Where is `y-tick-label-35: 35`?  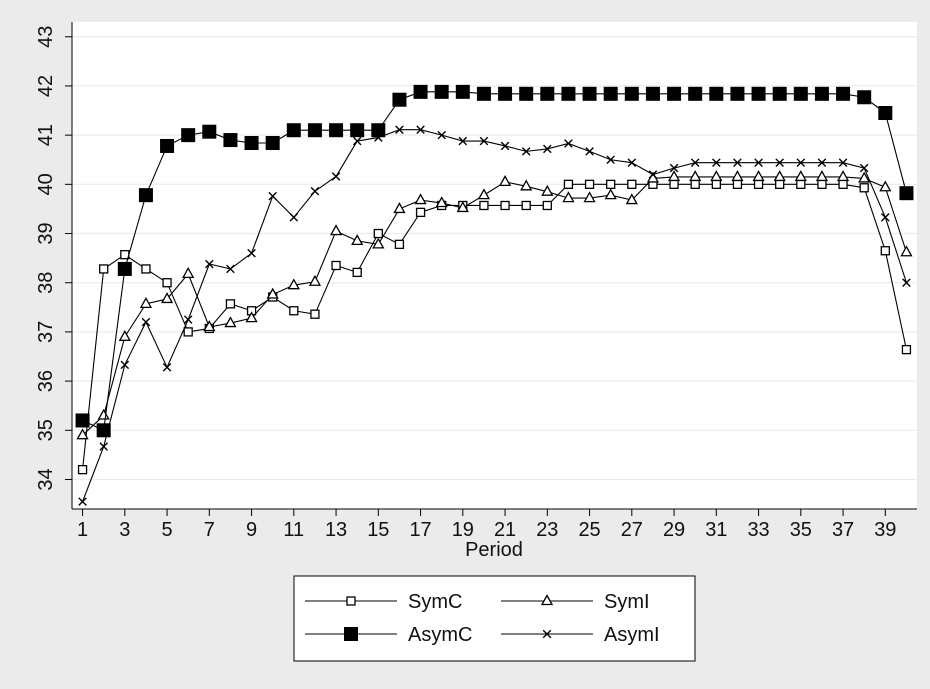 y-tick-label-35: 35 is located at coordinates (46, 430).